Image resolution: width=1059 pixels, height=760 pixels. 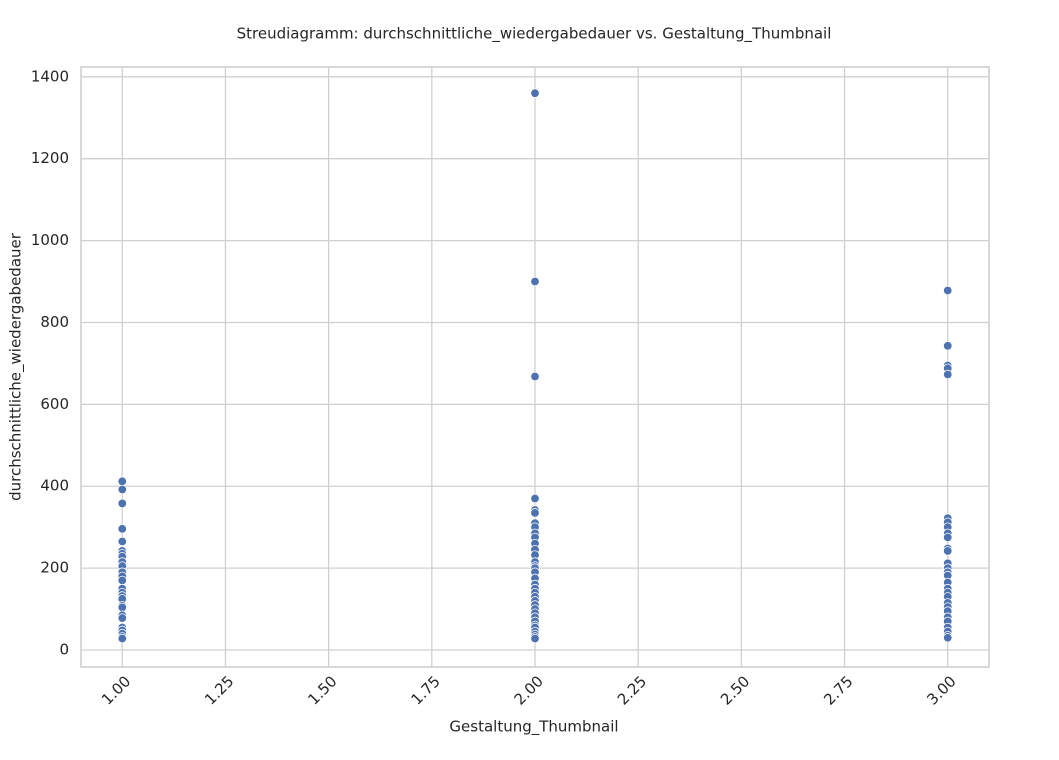 What do you see at coordinates (529, 690) in the screenshot?
I see `x-tick-label: 2.00` at bounding box center [529, 690].